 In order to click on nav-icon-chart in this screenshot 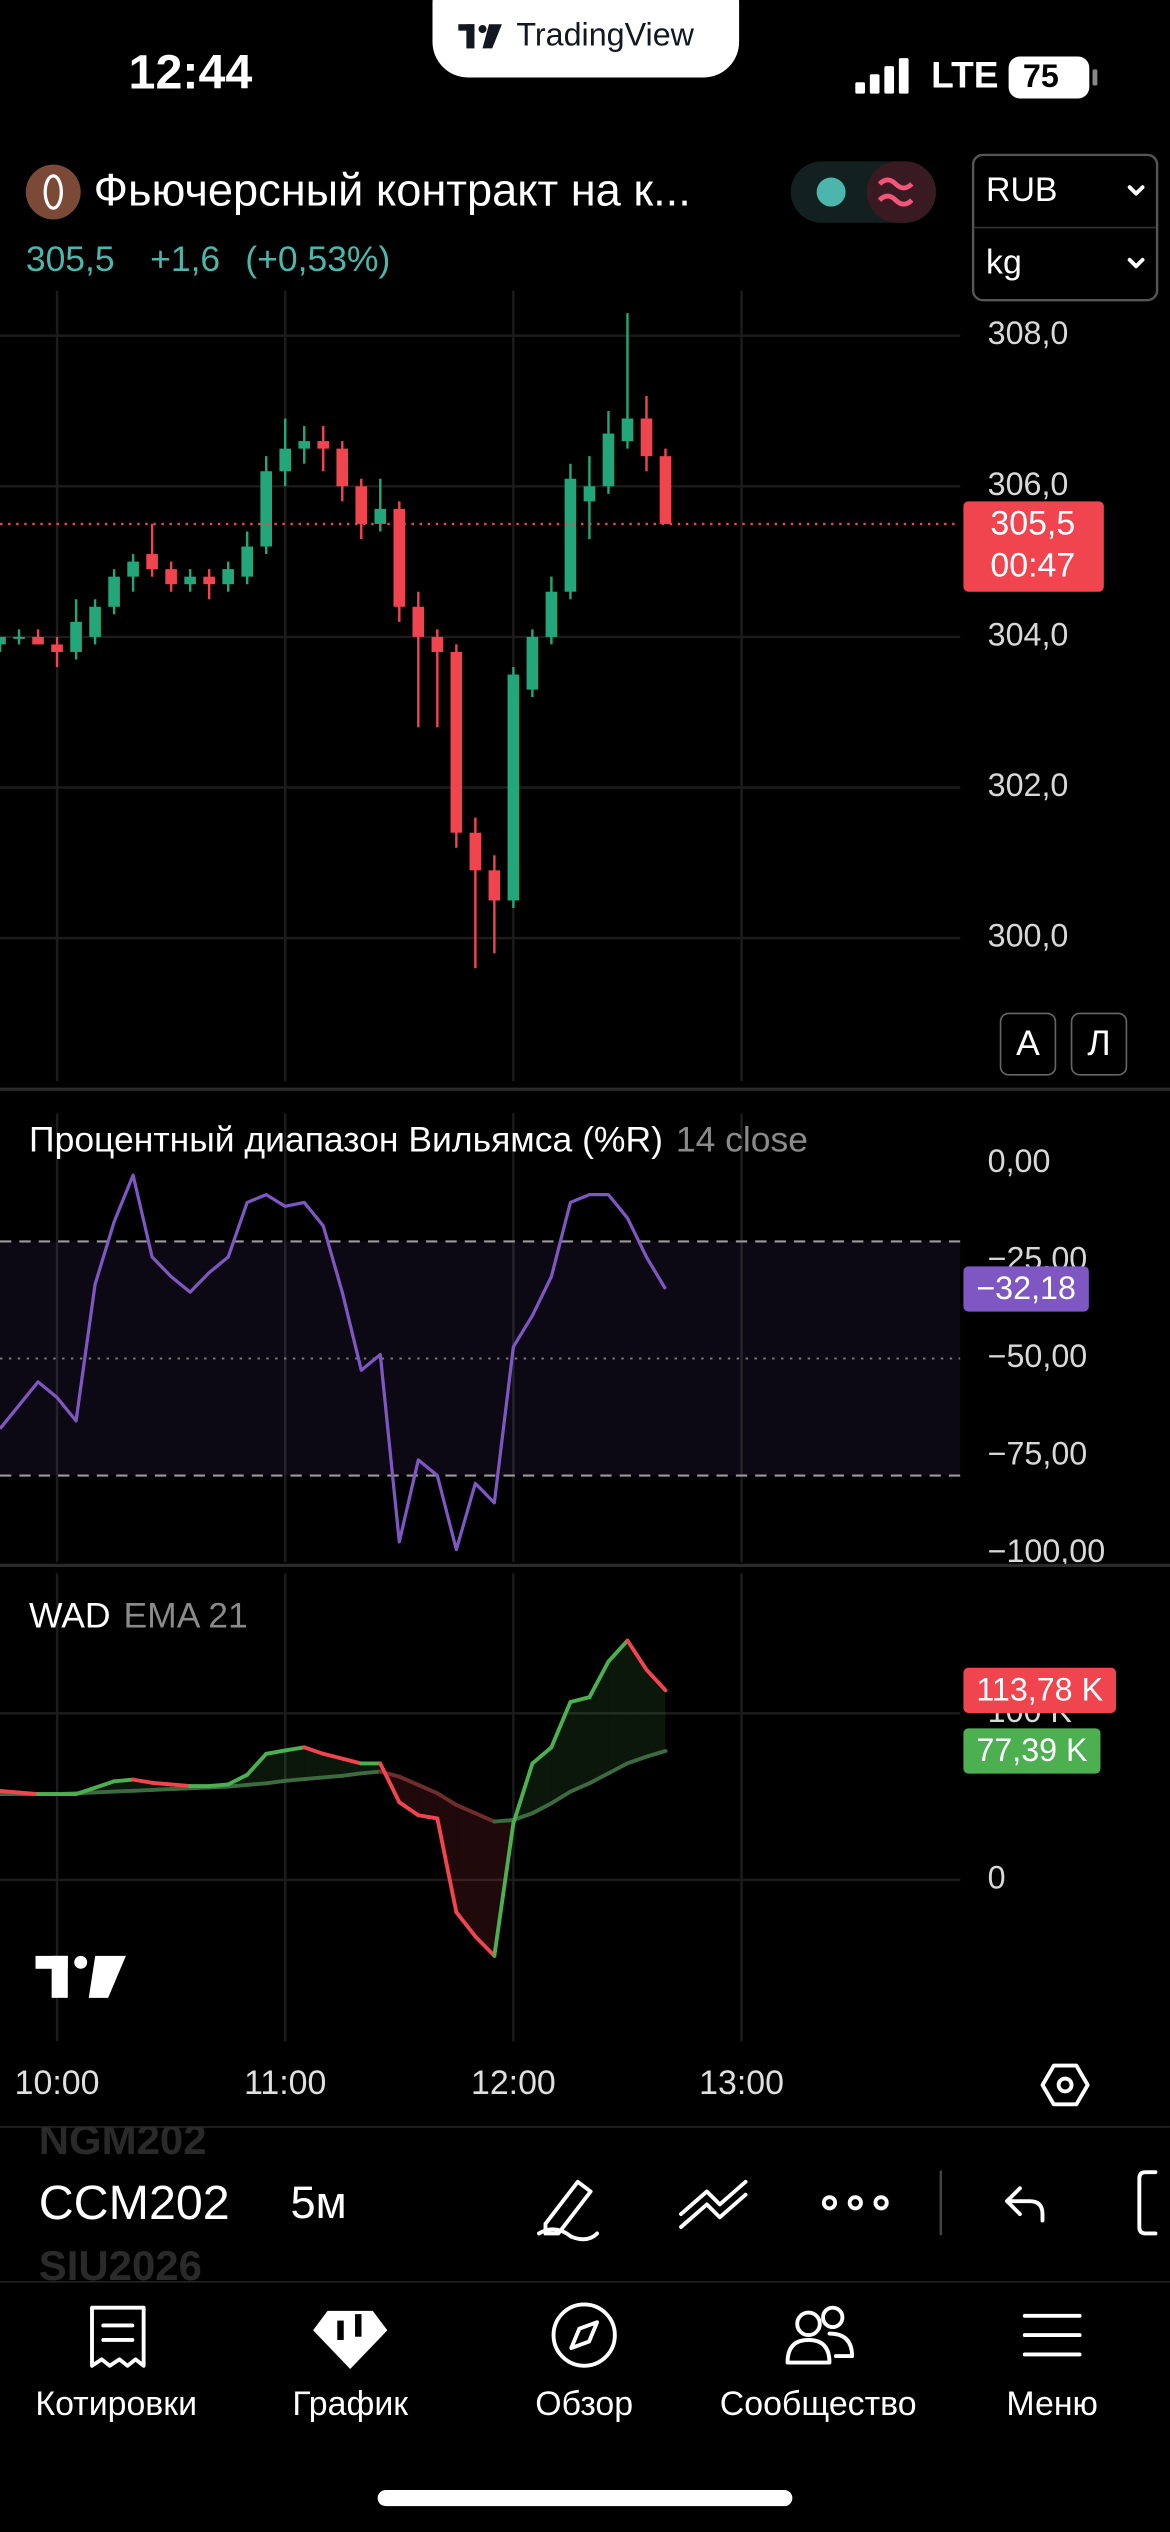, I will do `click(350, 2340)`.